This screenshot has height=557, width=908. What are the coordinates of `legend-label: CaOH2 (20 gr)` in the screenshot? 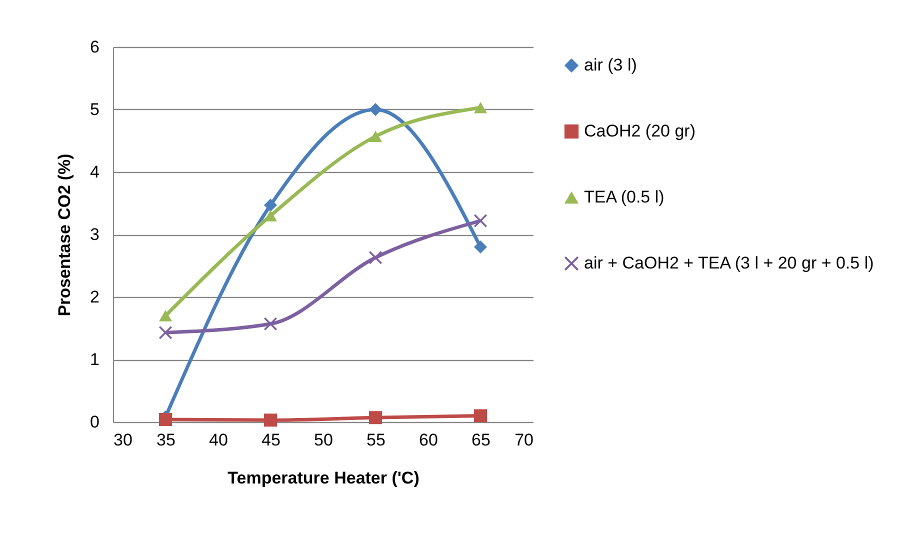 It's located at (640, 131).